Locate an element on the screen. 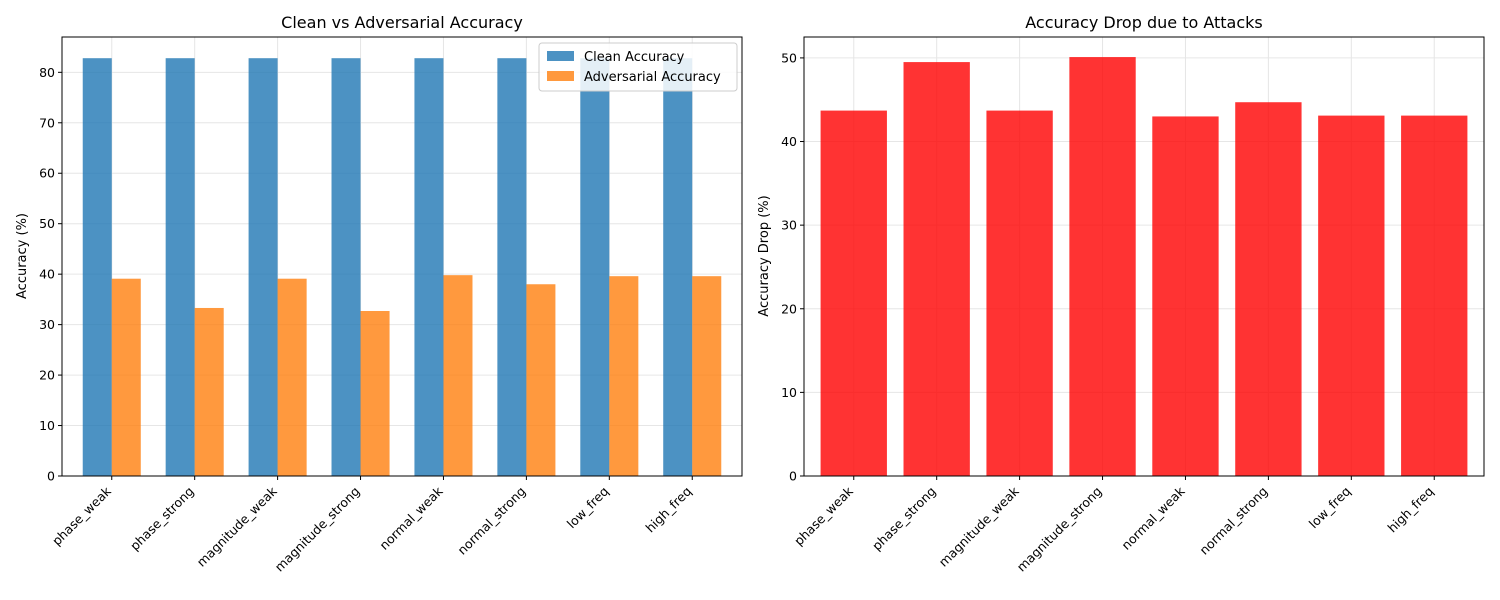  bar-phase_weak is located at coordinates (853, 293).